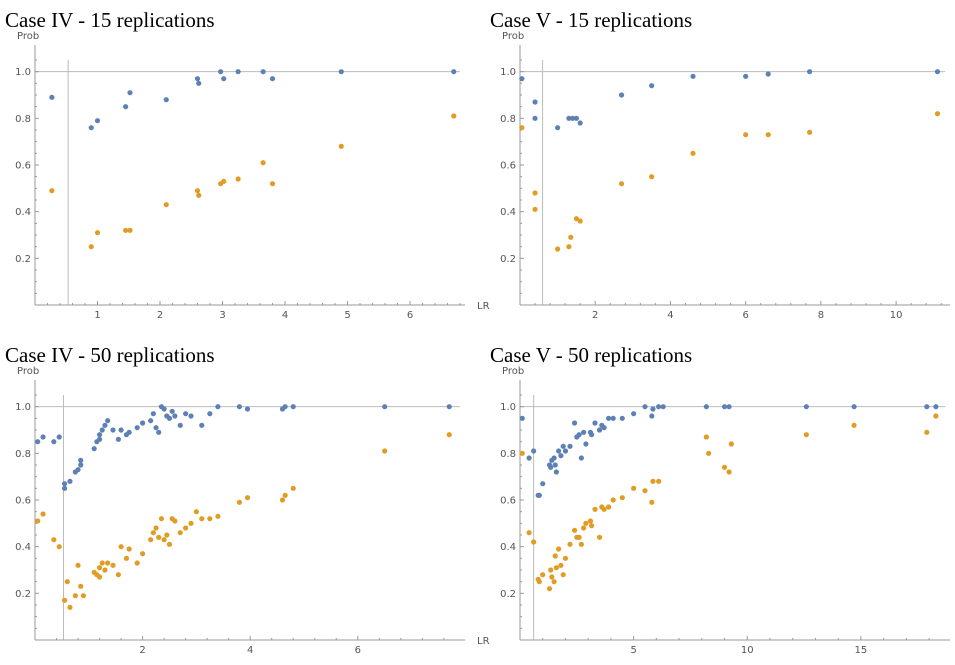  Describe the element at coordinates (591, 355) in the screenshot. I see `chart-title: Case V - 50 replications` at that location.